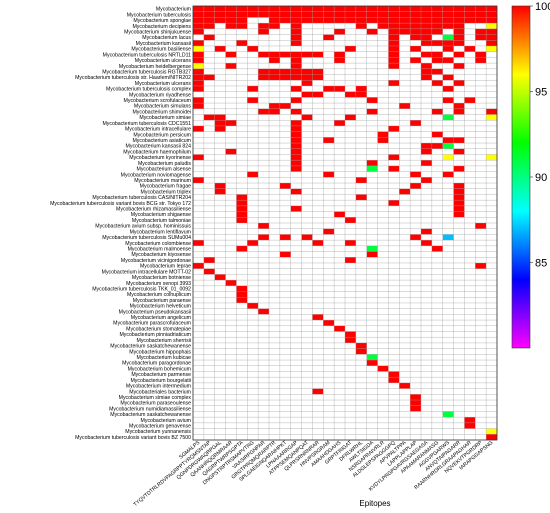 This screenshot has width=550, height=513. Describe the element at coordinates (159, 295) in the screenshot. I see `row-label: Mycobacterium colhuplicum` at that location.